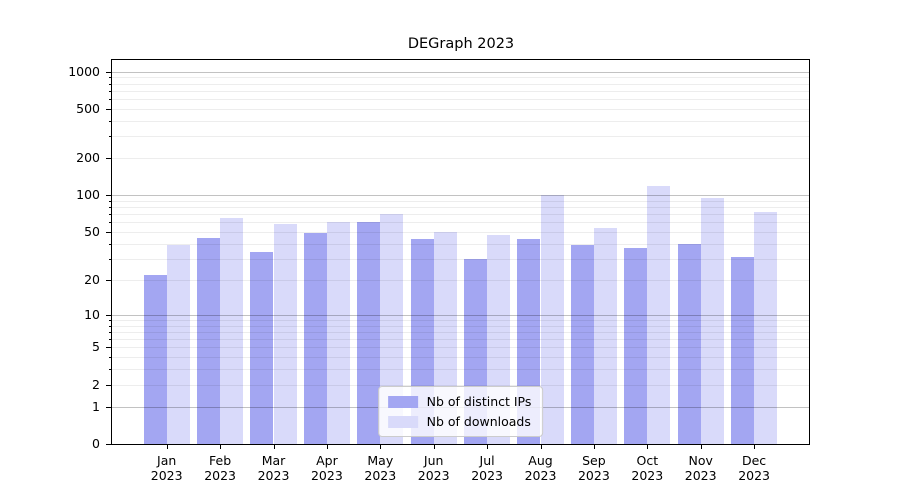  What do you see at coordinates (700, 468) in the screenshot?
I see `x-tick-label-nov: Nov 2023` at bounding box center [700, 468].